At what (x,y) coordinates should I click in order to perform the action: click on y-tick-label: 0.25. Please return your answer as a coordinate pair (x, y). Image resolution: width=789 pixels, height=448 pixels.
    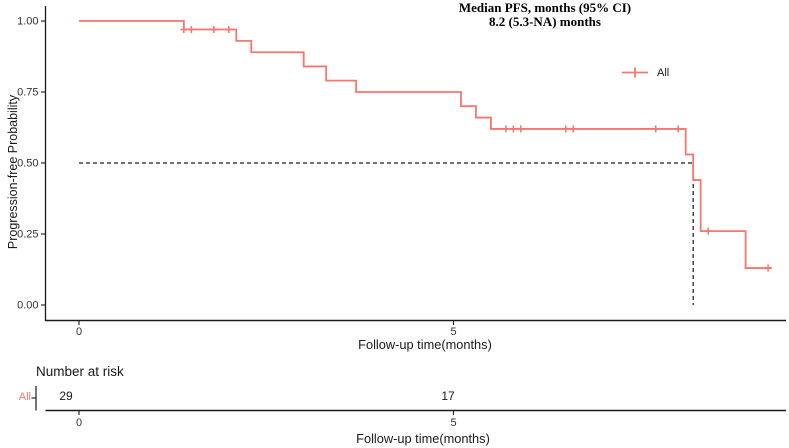
    Looking at the image, I should click on (27, 235).